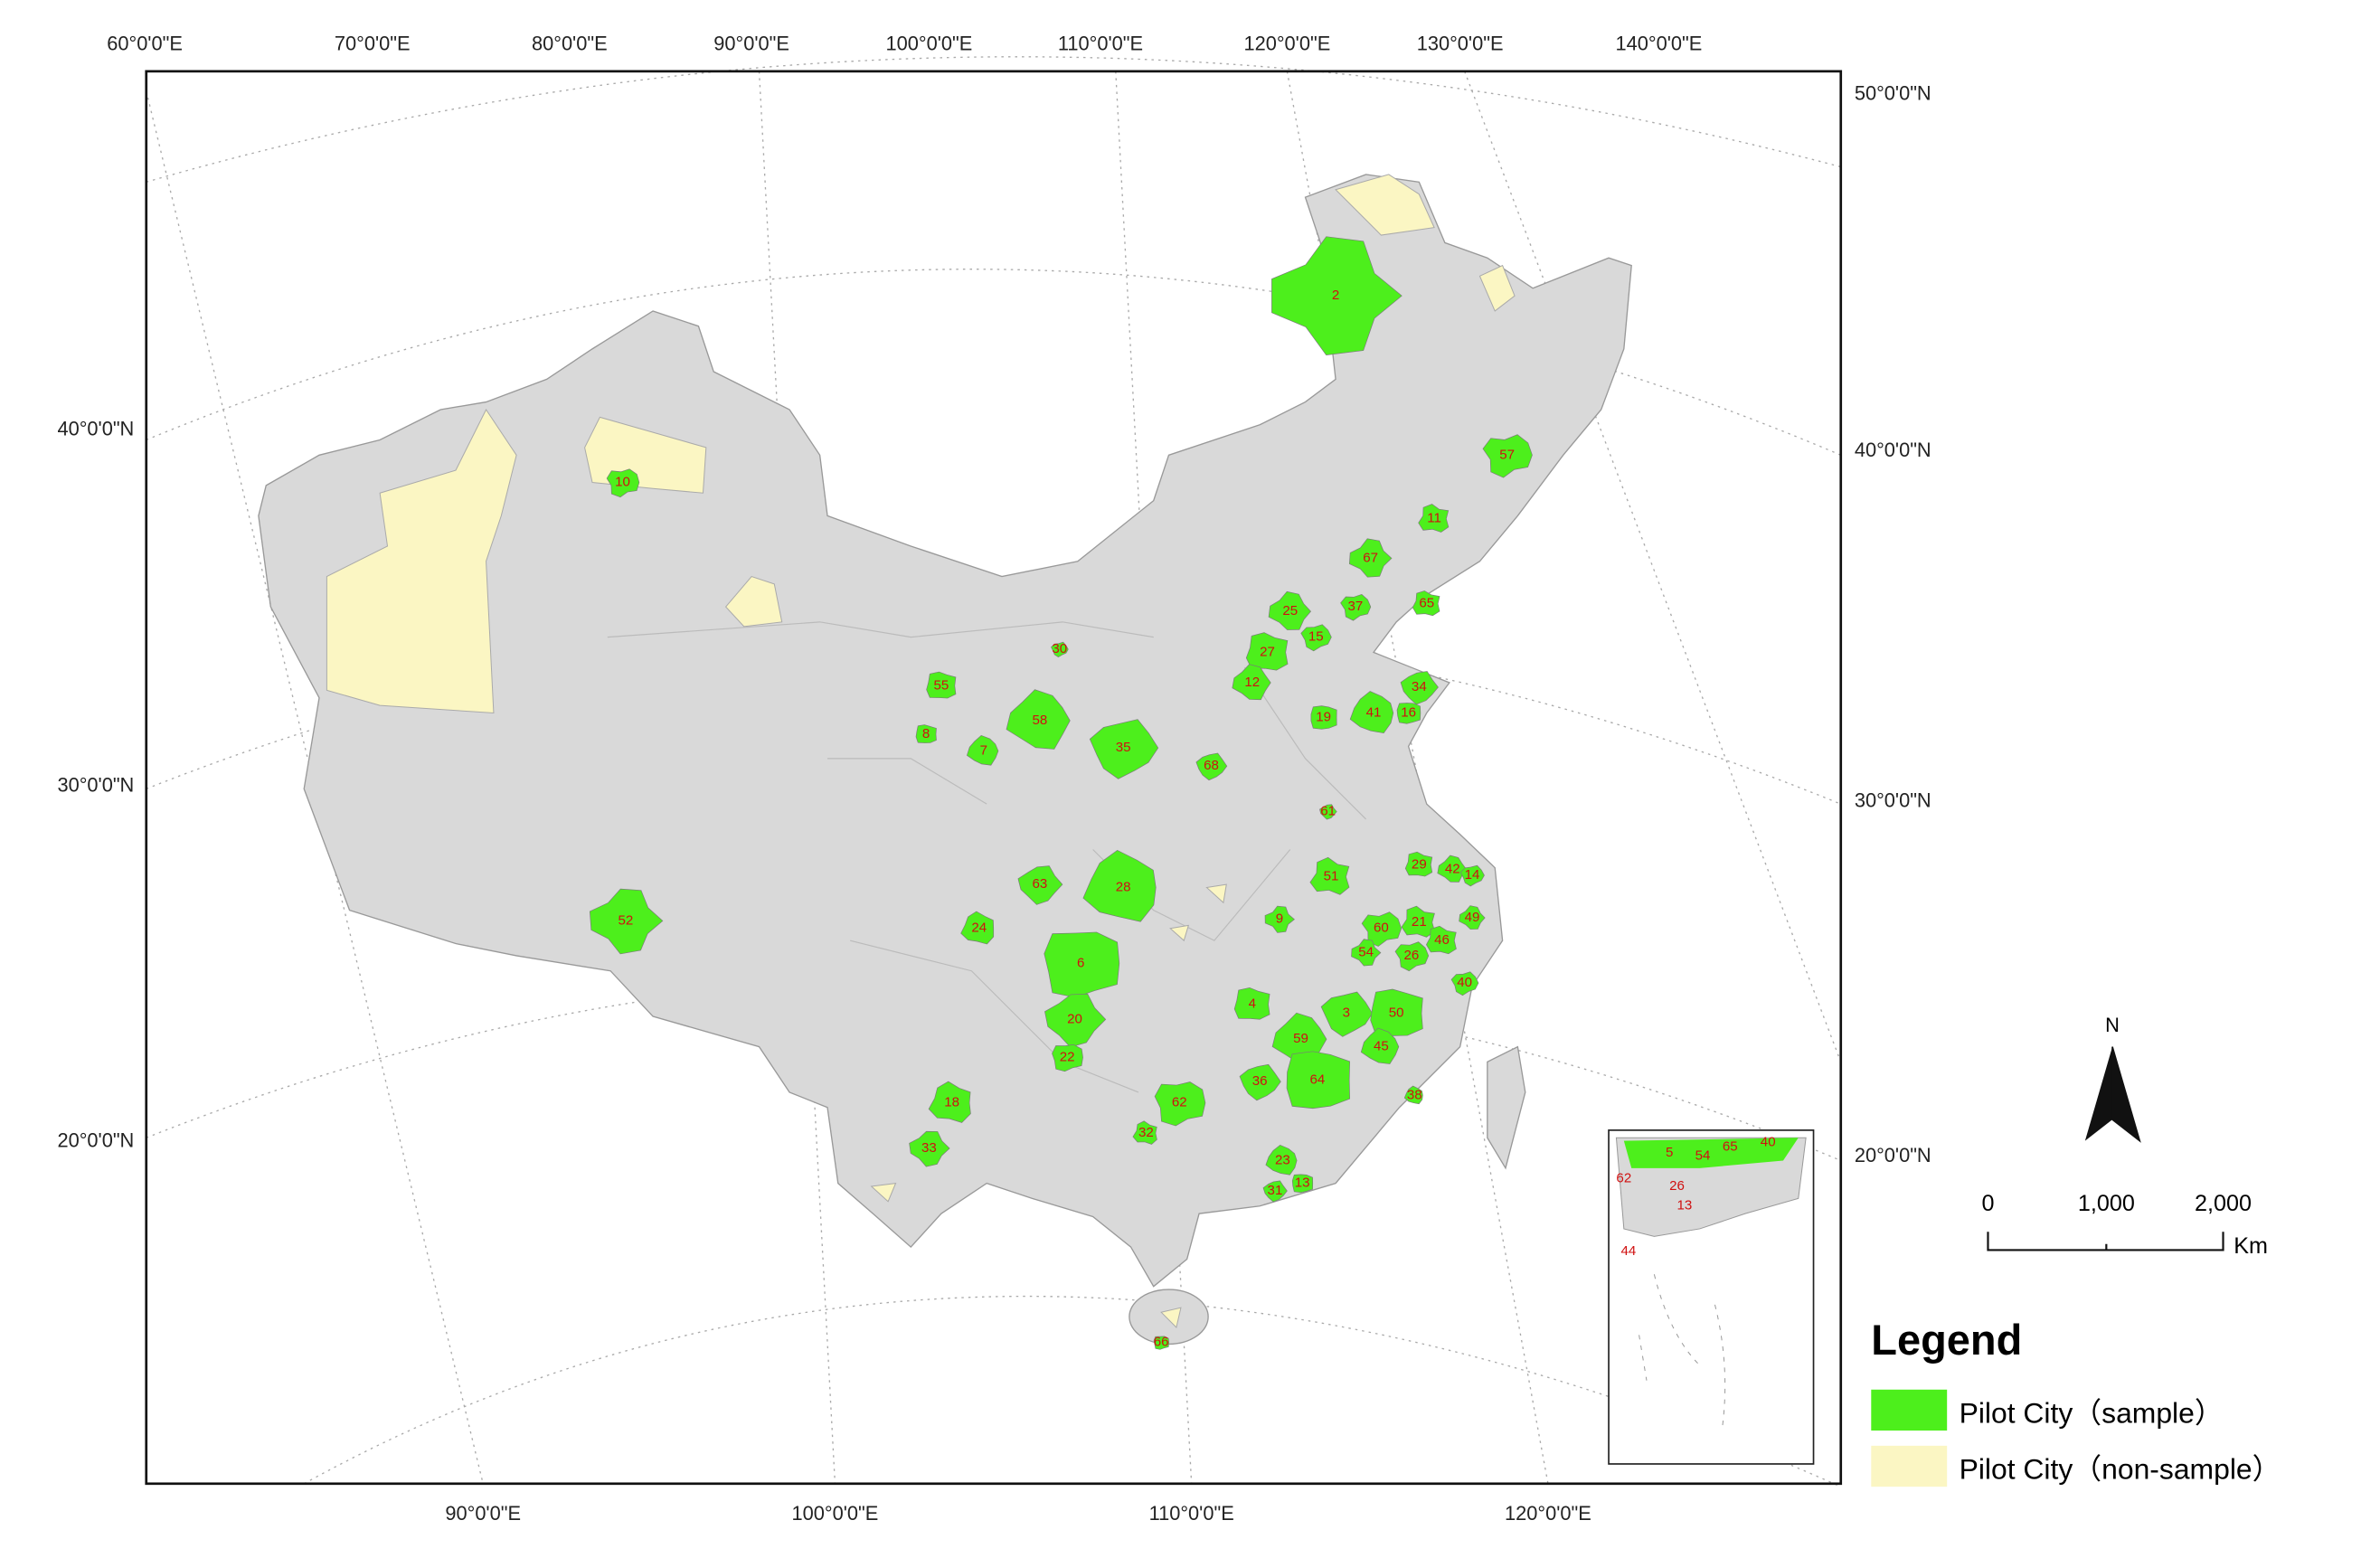 This screenshot has width=2380, height=1558. Describe the element at coordinates (1465, 982) in the screenshot. I see `city-label: 40` at that location.